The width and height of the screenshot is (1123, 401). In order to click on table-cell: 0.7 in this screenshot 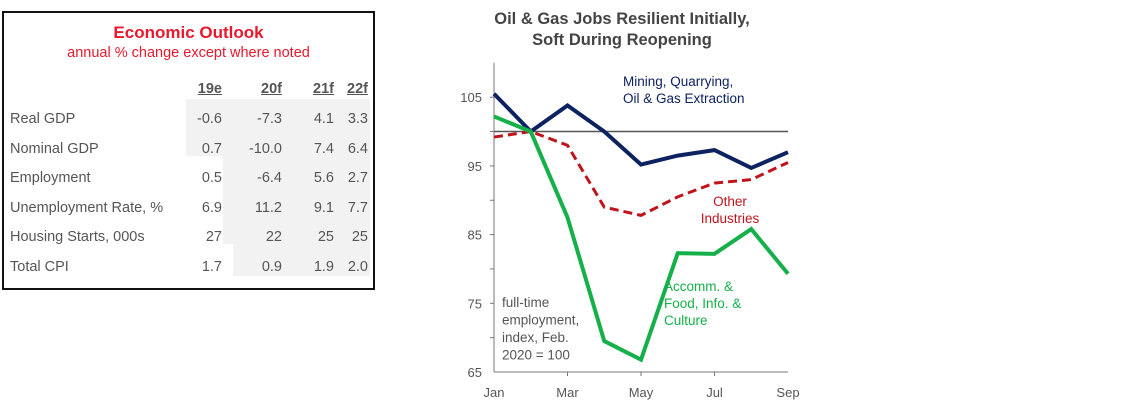, I will do `click(211, 148)`.